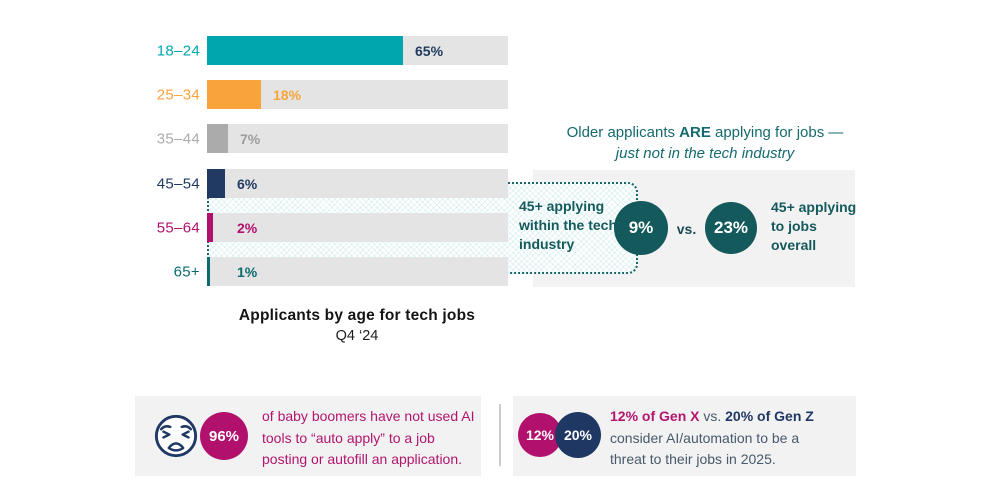 This screenshot has height=500, width=1000. Describe the element at coordinates (178, 183) in the screenshot. I see `age-label: 45–54` at that location.